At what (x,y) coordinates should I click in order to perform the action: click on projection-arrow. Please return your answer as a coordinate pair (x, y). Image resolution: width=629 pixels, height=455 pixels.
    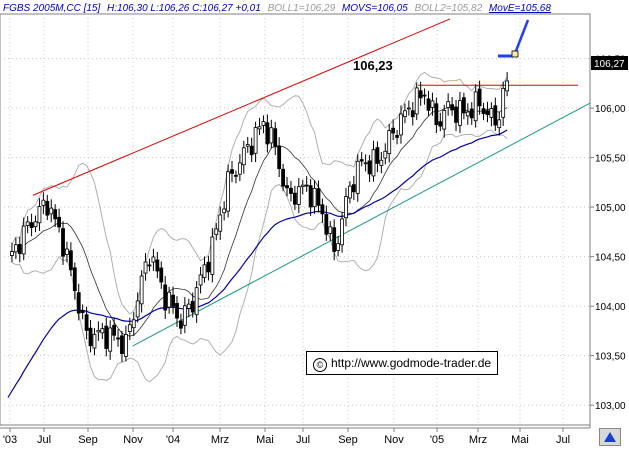
    Looking at the image, I should click on (521, 38).